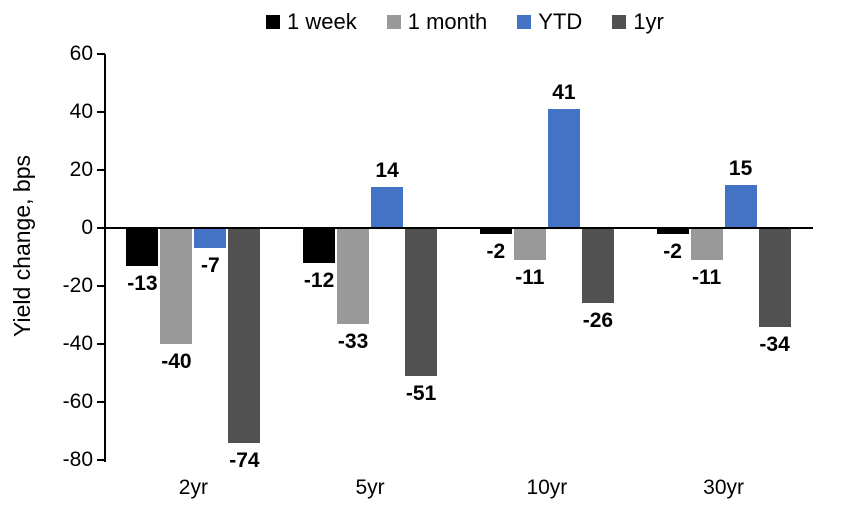  I want to click on data-label-ytd-10yr: 41, so click(564, 93).